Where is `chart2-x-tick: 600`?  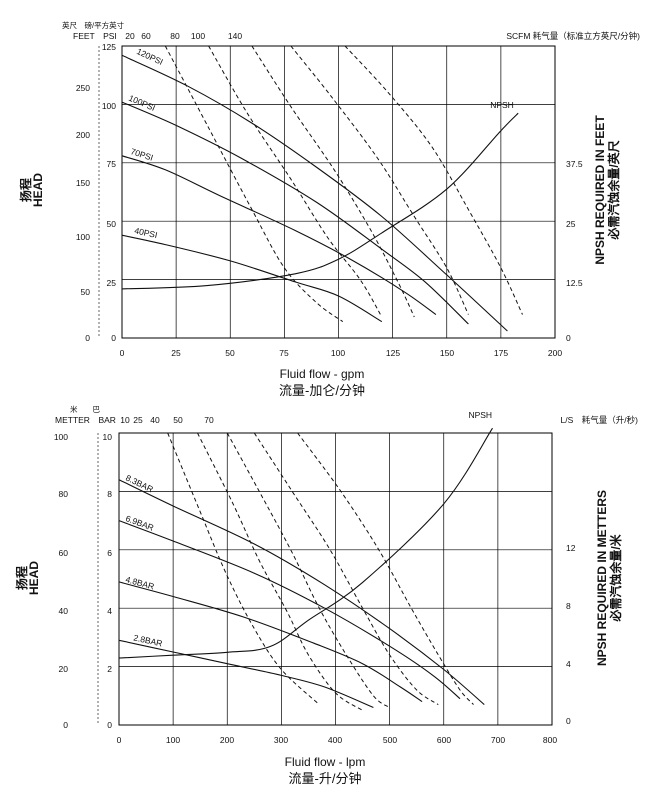
chart2-x-tick: 600 is located at coordinates (444, 740).